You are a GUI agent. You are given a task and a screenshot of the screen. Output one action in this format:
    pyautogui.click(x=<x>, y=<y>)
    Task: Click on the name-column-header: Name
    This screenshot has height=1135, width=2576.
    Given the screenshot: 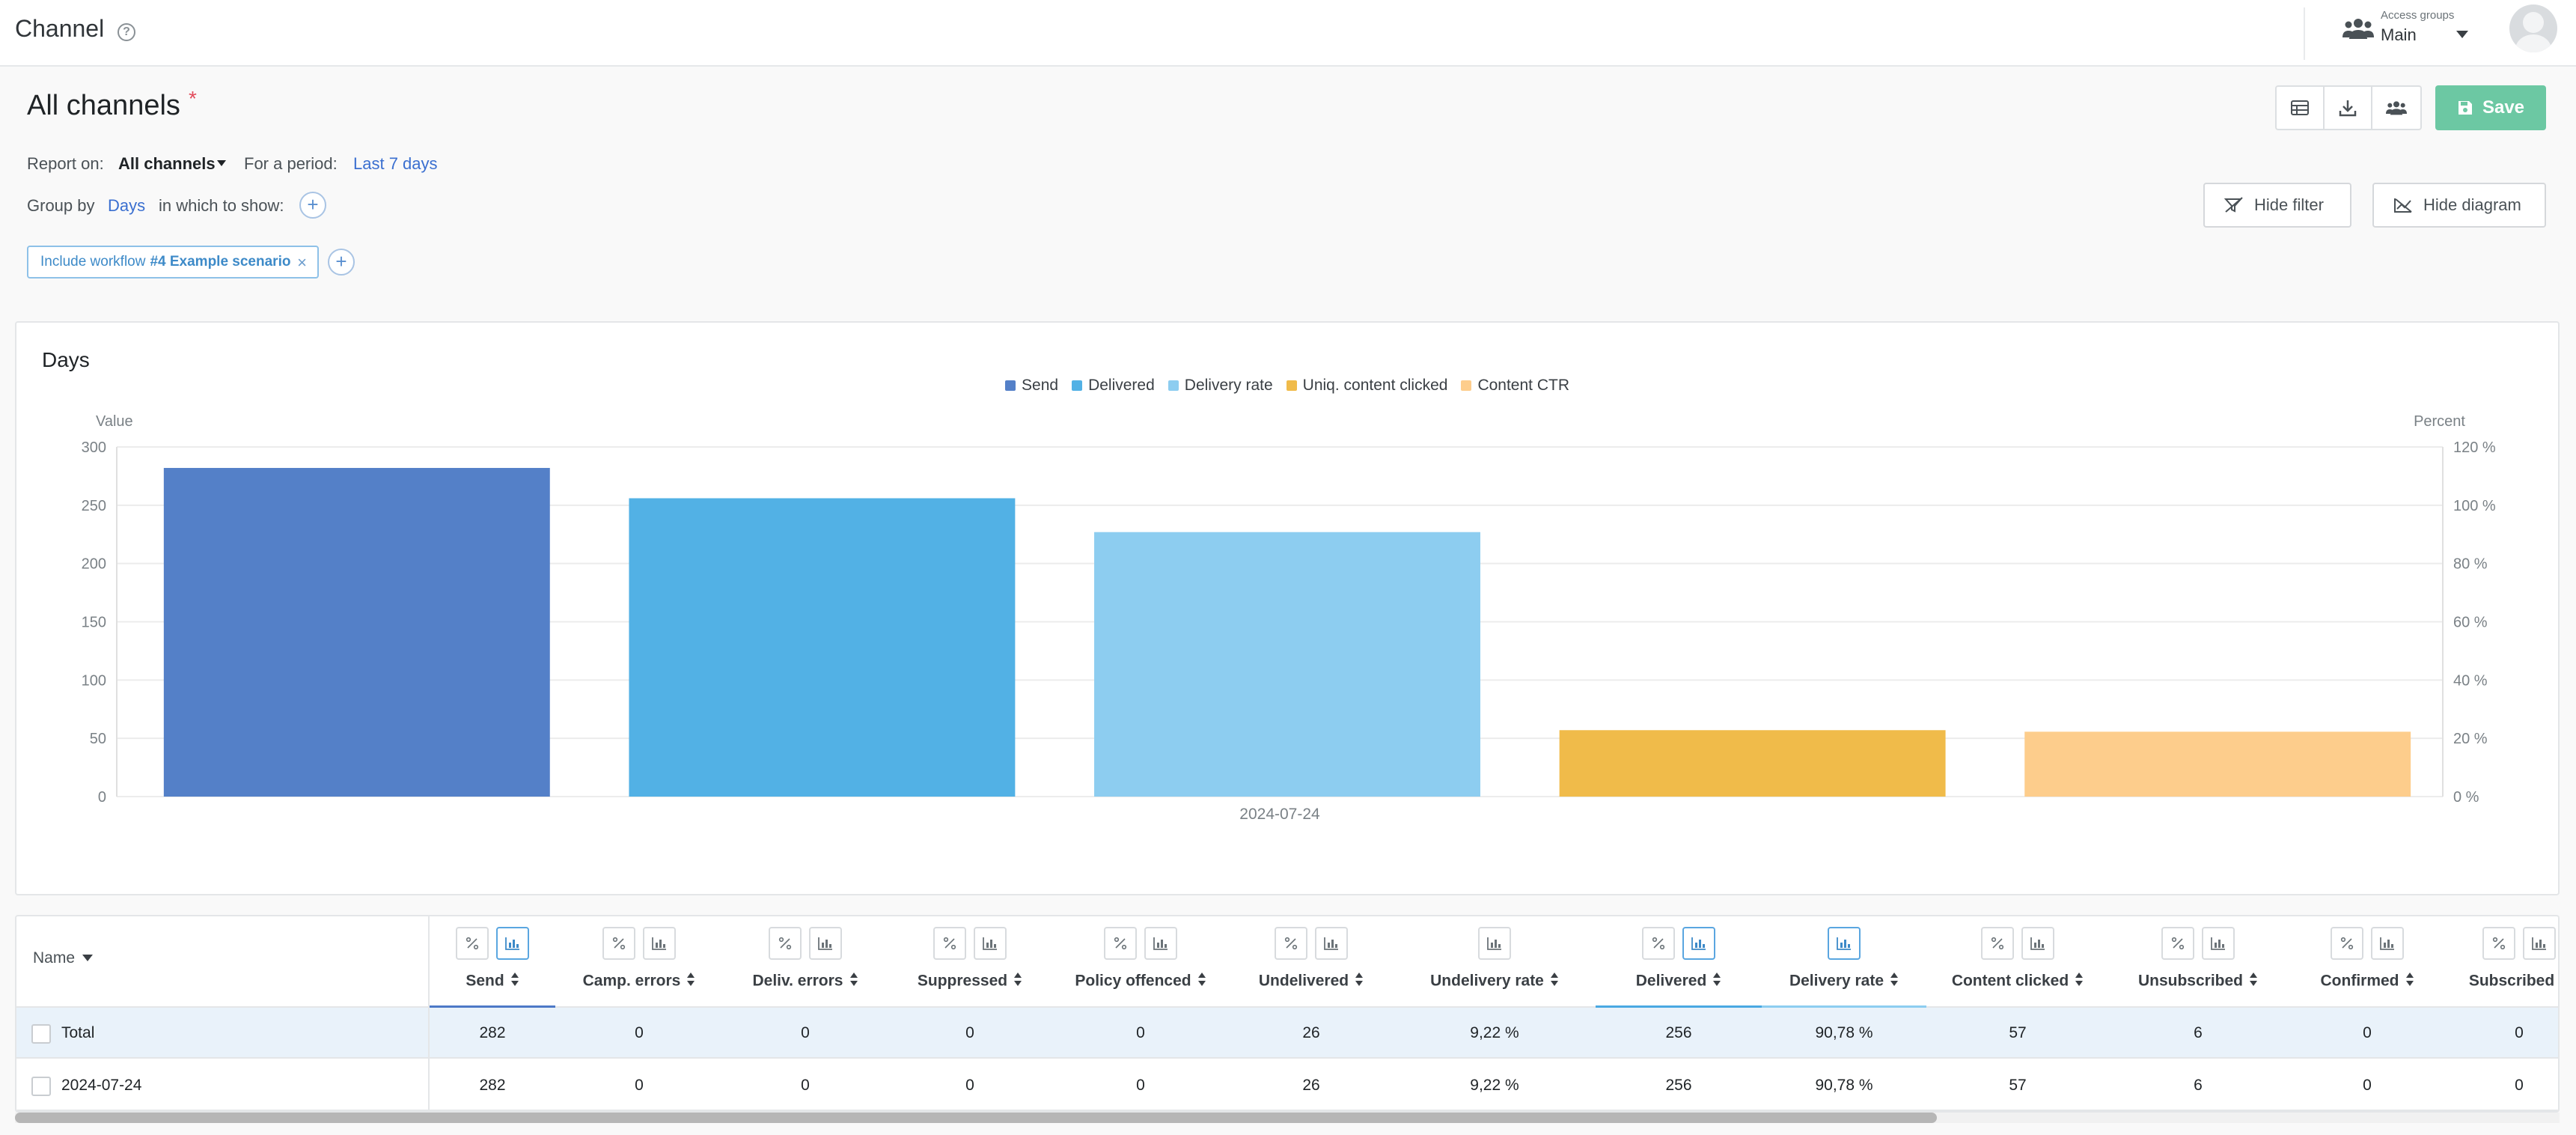 What is the action you would take?
    pyautogui.click(x=63, y=958)
    